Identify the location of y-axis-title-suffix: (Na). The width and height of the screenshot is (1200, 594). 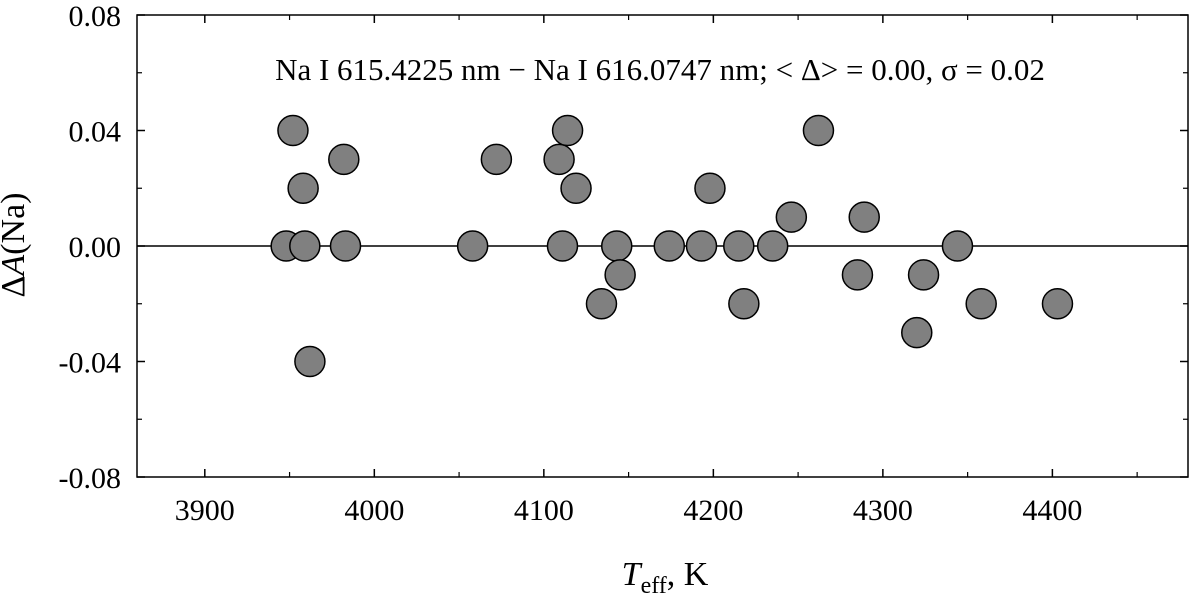
(16, 224).